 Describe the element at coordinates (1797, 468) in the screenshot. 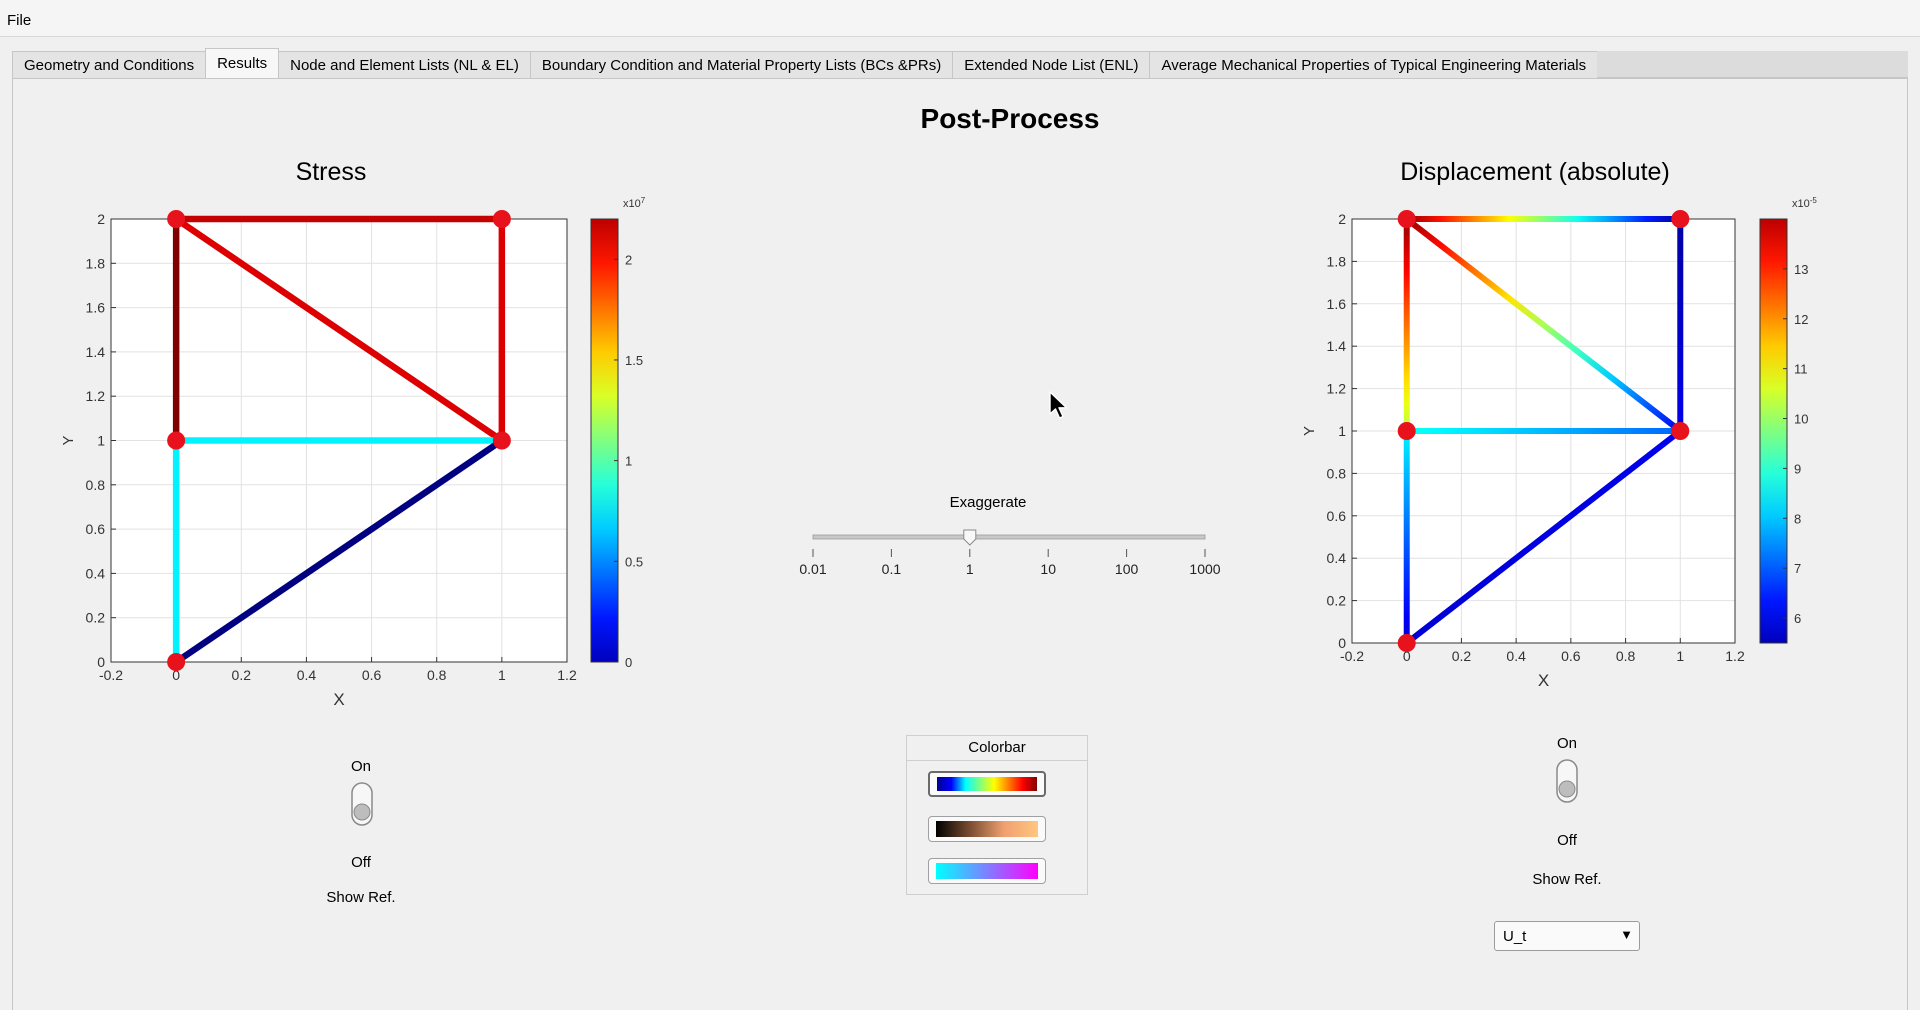

I see `displacement-colorbar-tick-label: 9` at that location.